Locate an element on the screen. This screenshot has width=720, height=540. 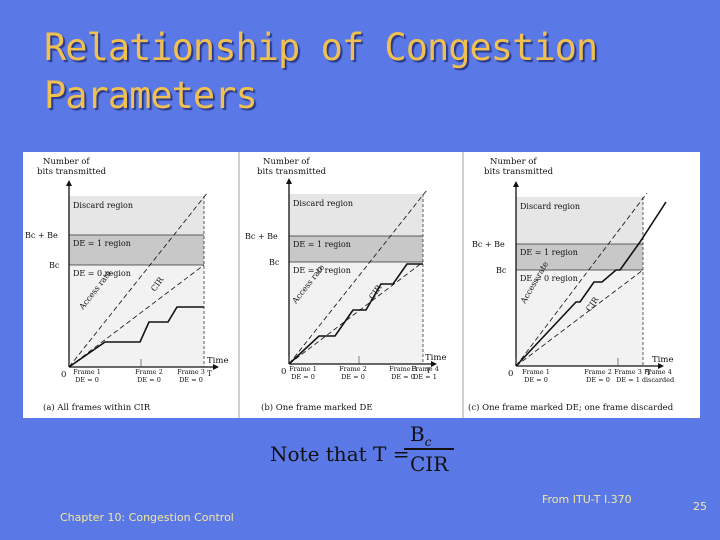
note-numerator-base: B is located at coordinates (417, 434).